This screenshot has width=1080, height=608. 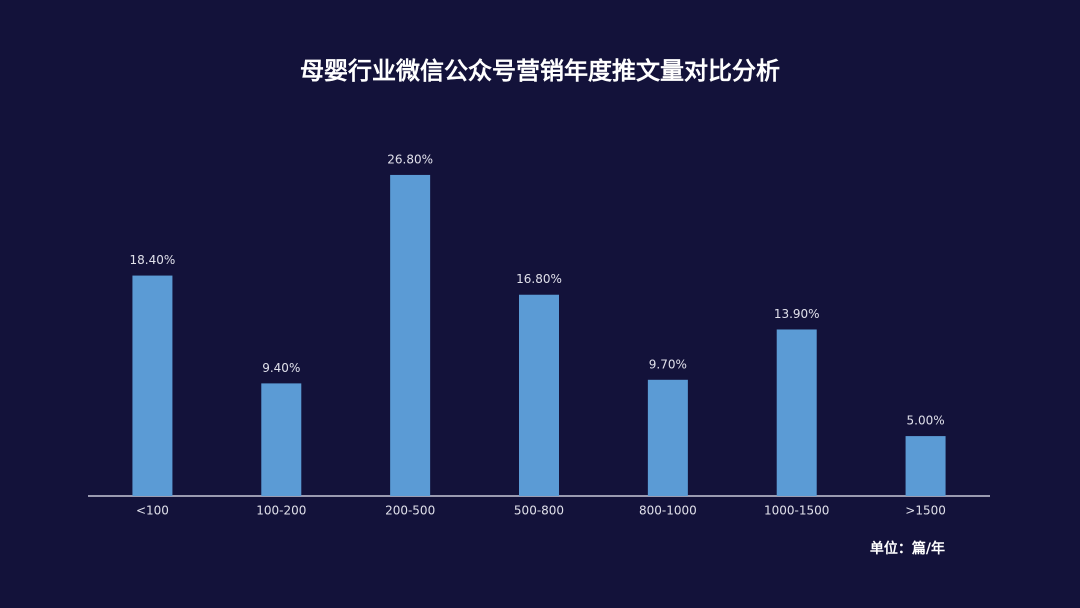 What do you see at coordinates (668, 511) in the screenshot?
I see `x-tick-label: 800-1000` at bounding box center [668, 511].